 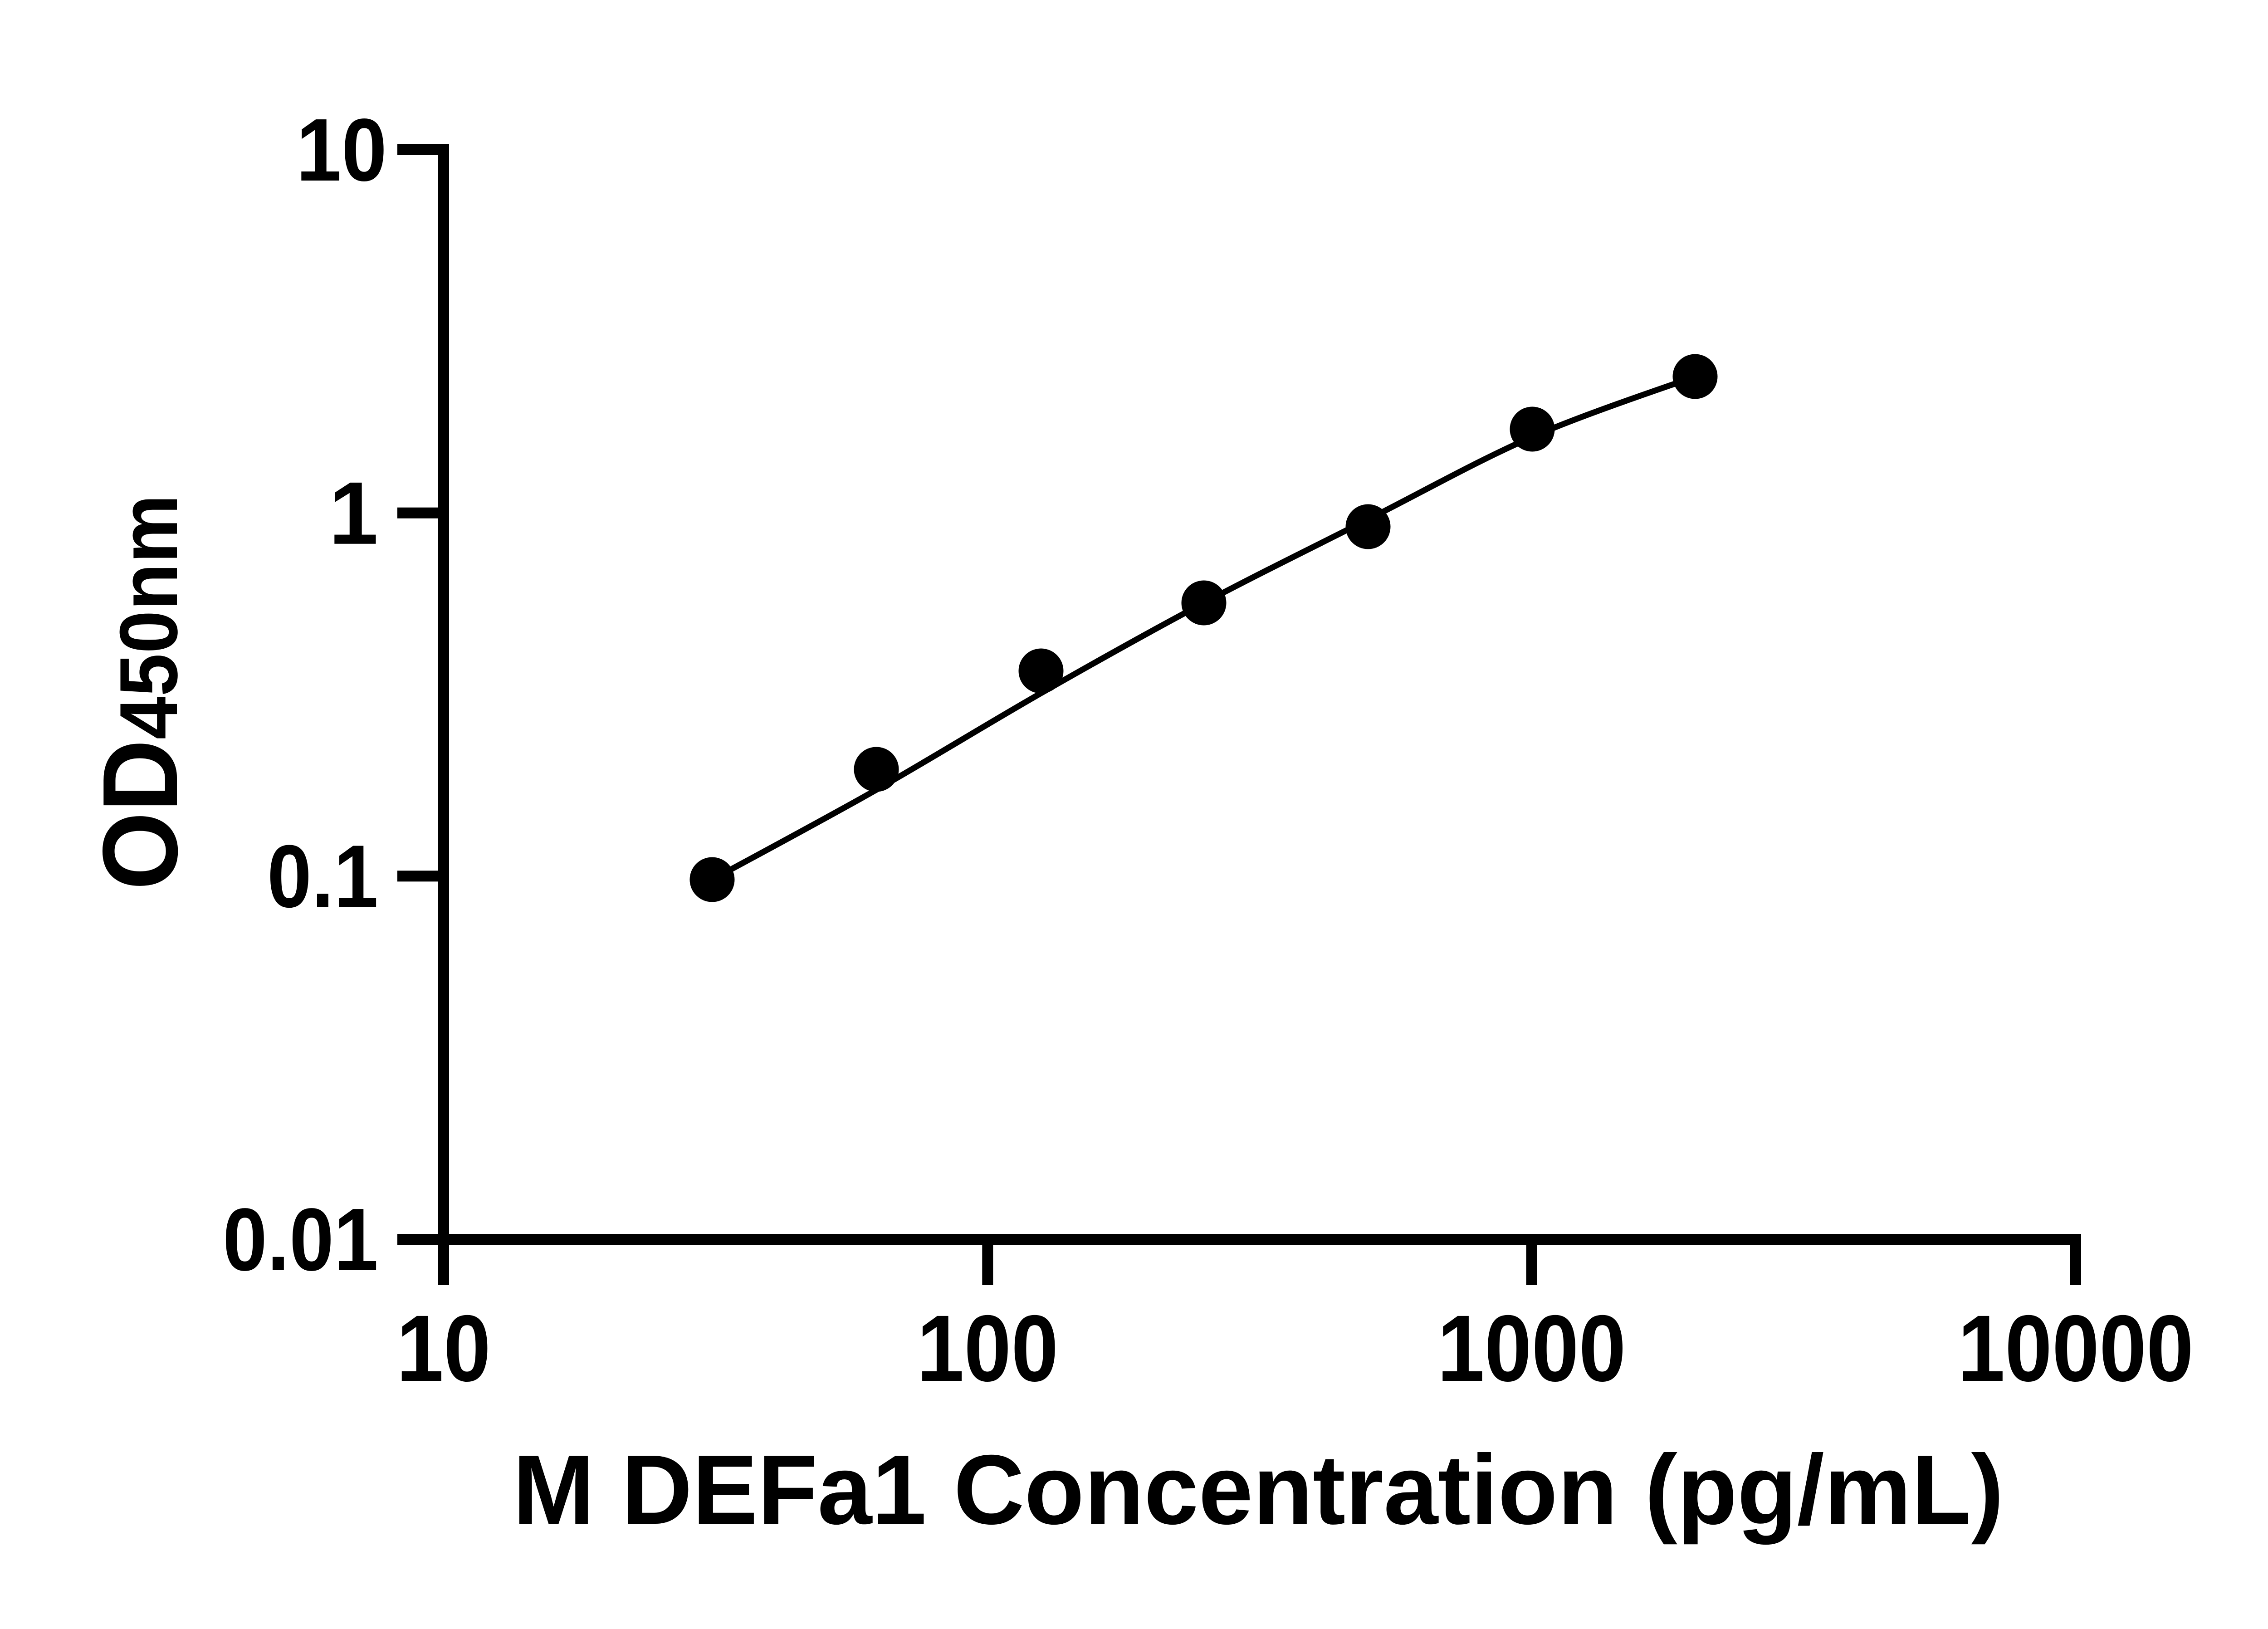 I want to click on svg-text: 10000, so click(x=2076, y=1348).